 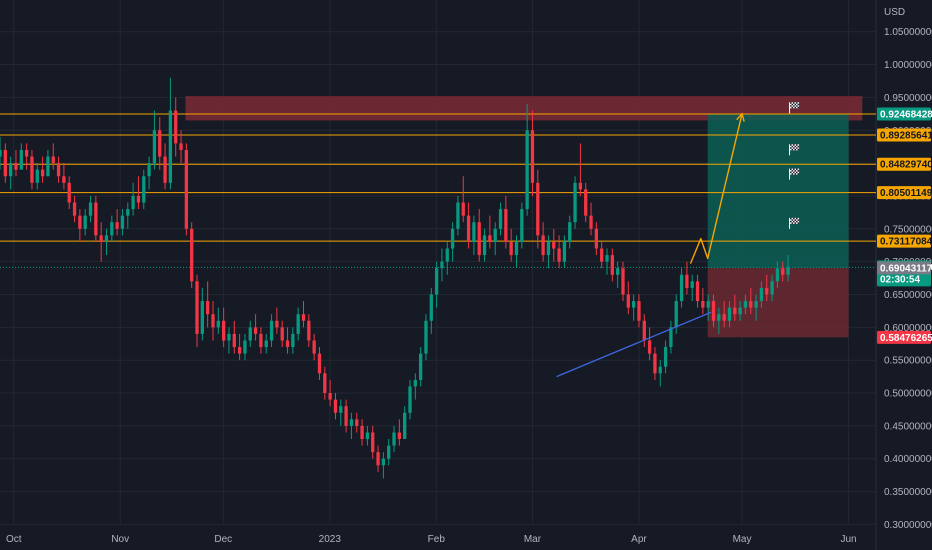 I want to click on x-tick-label: Apr, so click(x=639, y=539).